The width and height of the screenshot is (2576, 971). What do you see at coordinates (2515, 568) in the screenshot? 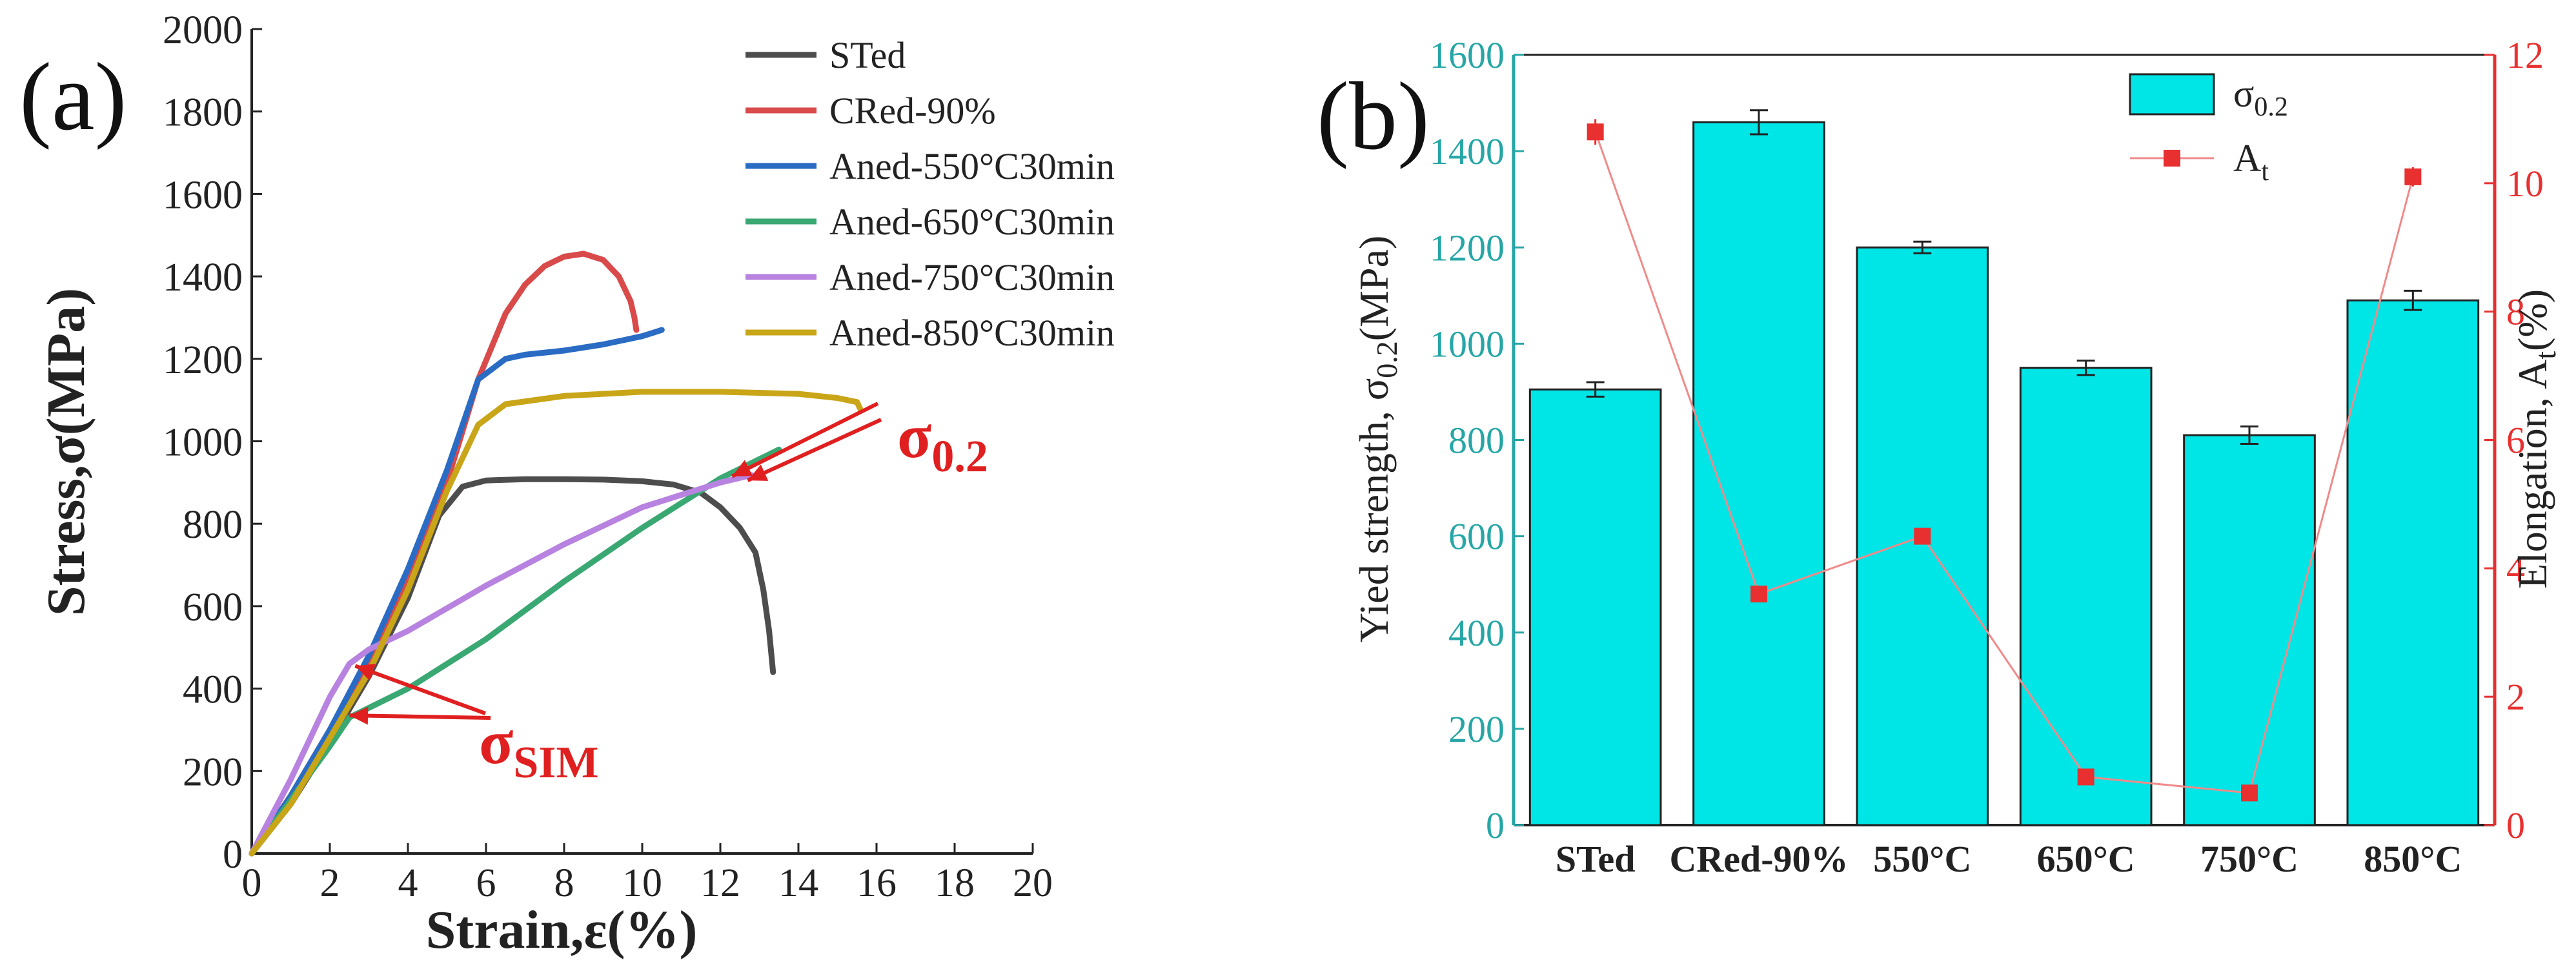
I see `right-tick-label-b: 4` at bounding box center [2515, 568].